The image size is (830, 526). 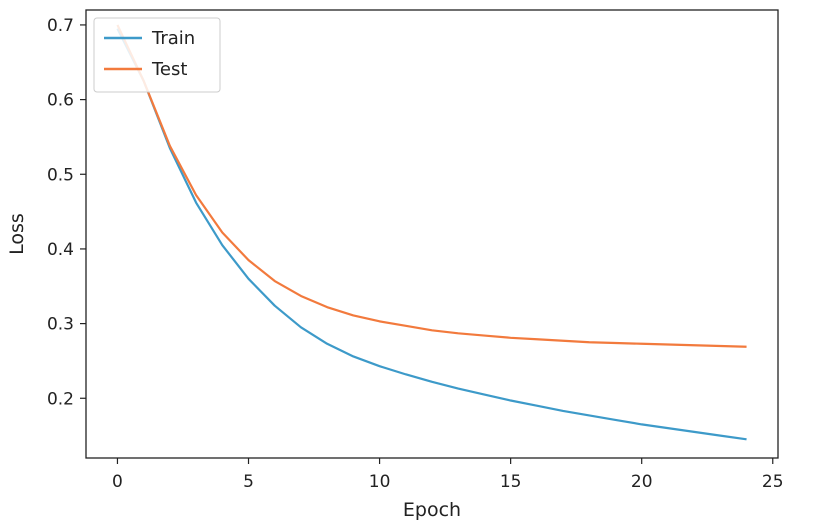 I want to click on y-tick-label: 0.5, so click(x=60, y=175).